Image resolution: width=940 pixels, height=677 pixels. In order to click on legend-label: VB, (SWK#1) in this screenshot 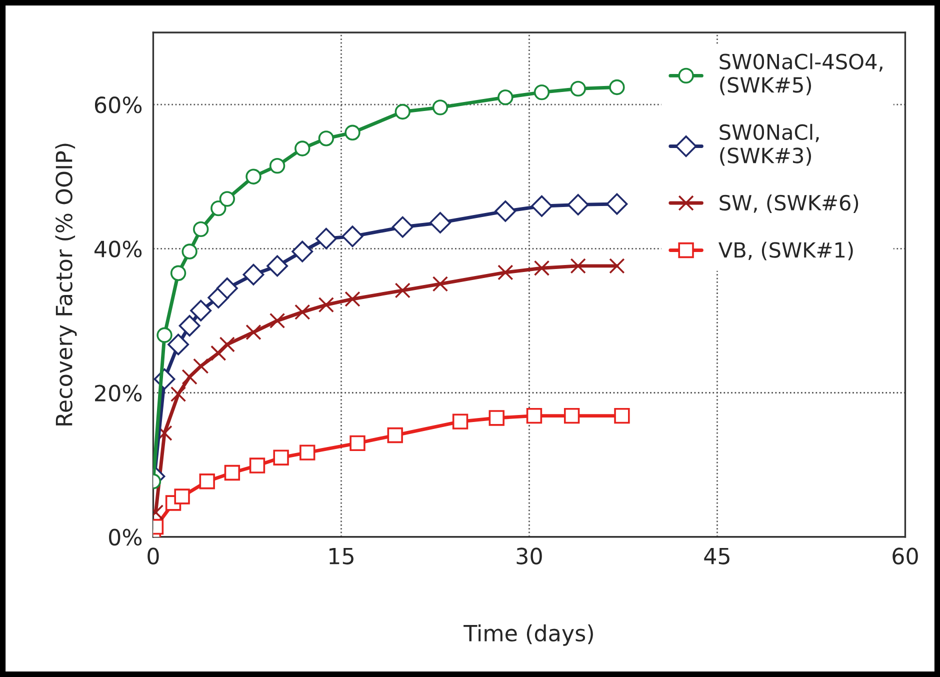, I will do `click(785, 251)`.